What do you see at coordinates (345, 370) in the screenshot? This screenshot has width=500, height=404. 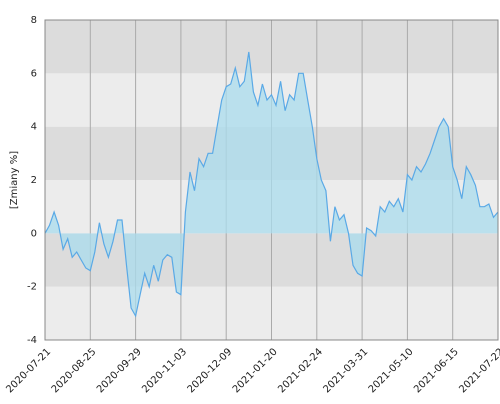 I see `x-tick-label: 2021-03-31` at bounding box center [345, 370].